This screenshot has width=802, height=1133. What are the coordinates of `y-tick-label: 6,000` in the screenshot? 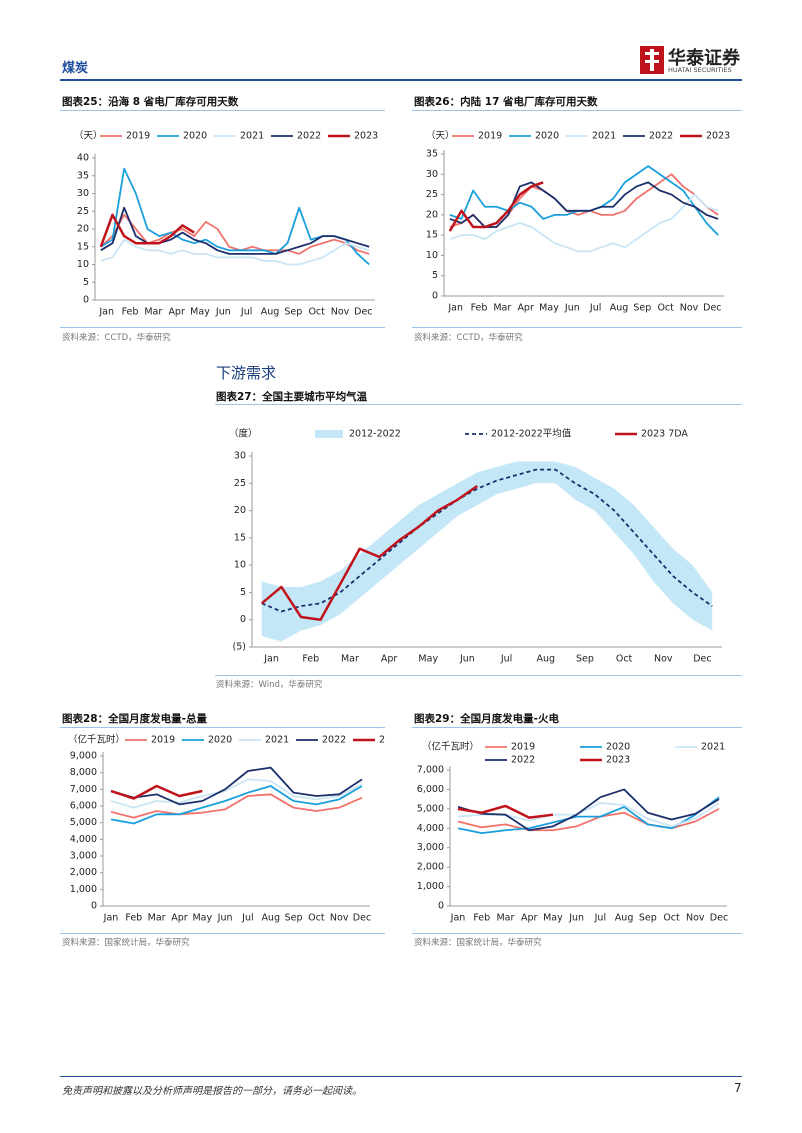 It's located at (83, 806).